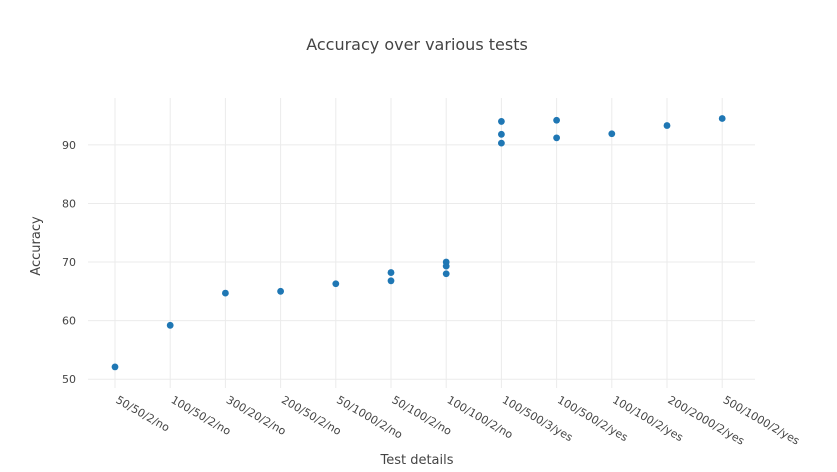  What do you see at coordinates (69, 321) in the screenshot?
I see `y-tick-label: 60` at bounding box center [69, 321].